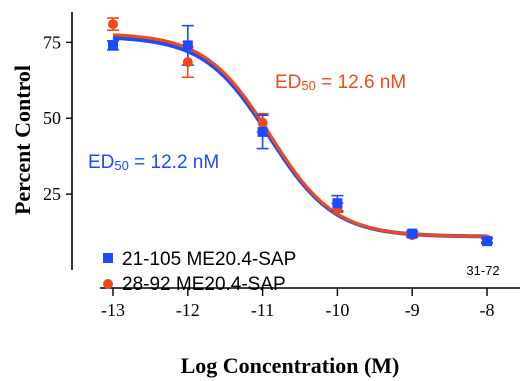  Describe the element at coordinates (262, 310) in the screenshot. I see `x-tick-label: -11` at that location.